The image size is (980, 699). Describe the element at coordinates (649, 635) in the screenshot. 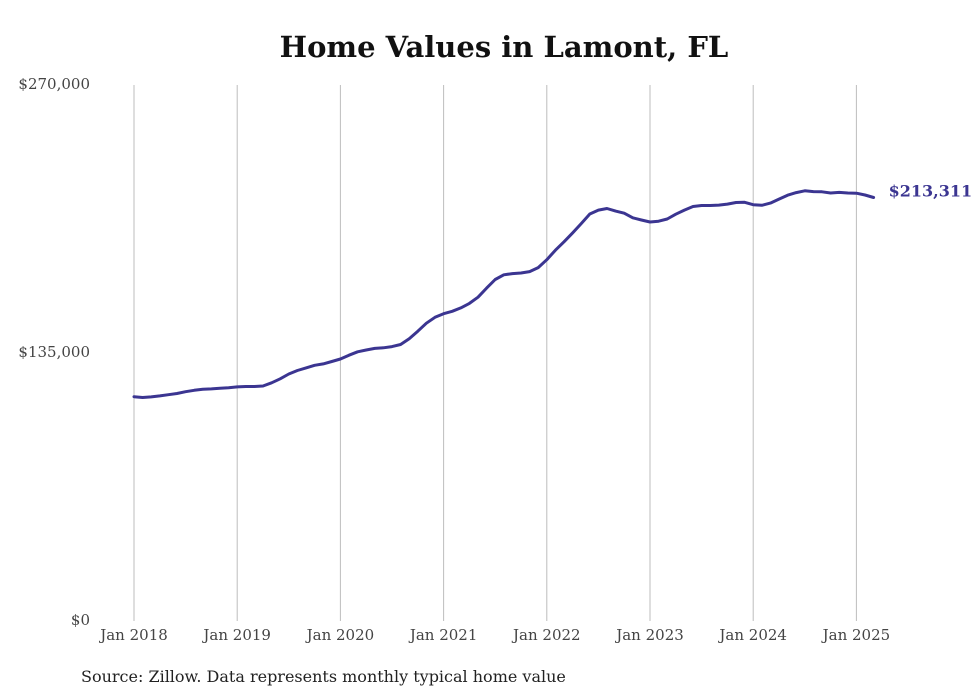

I see `x-tick-label: Jan 2023` at that location.